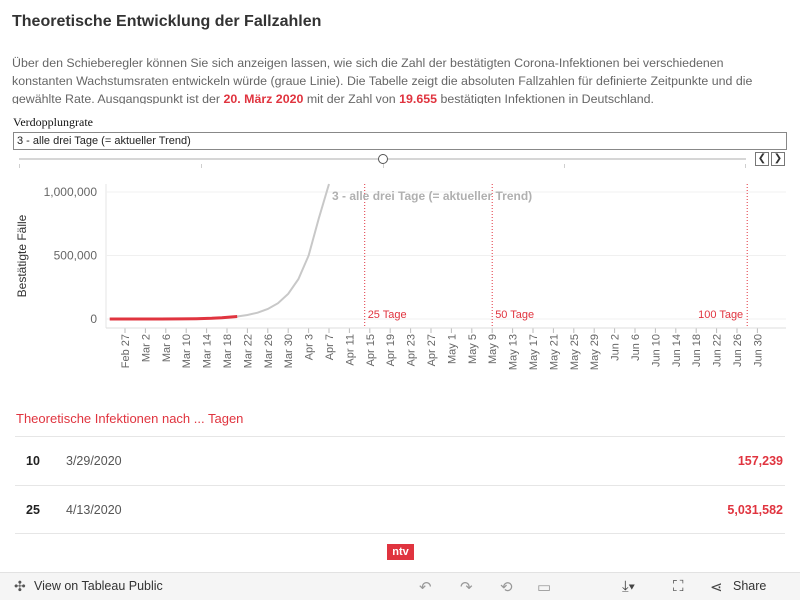  Describe the element at coordinates (400, 141) in the screenshot. I see `parameter-dropdown: 3 - alle drei Tage (= aktueller Trend)` at that location.